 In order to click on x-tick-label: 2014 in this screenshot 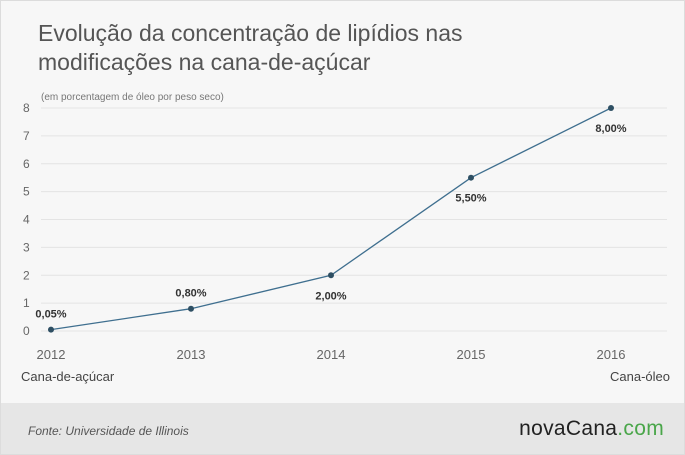, I will do `click(331, 354)`.